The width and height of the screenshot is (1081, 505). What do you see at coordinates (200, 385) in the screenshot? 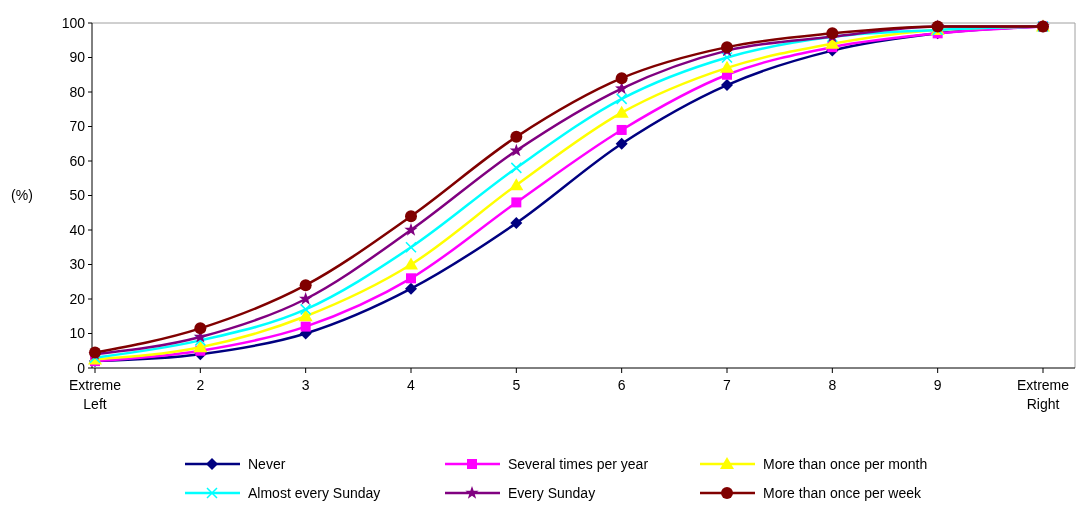
I see `x-tick-label: 2` at bounding box center [200, 385].